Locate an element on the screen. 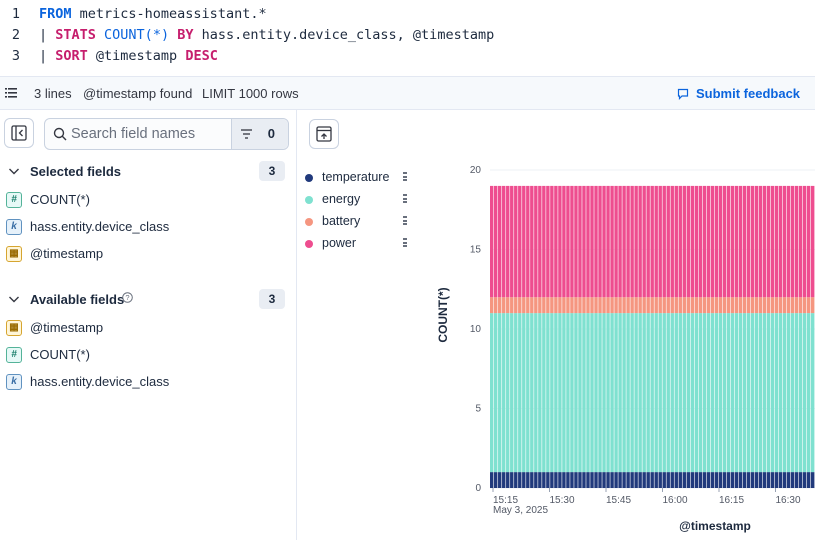  collapse-sidebar-button is located at coordinates (19, 133).